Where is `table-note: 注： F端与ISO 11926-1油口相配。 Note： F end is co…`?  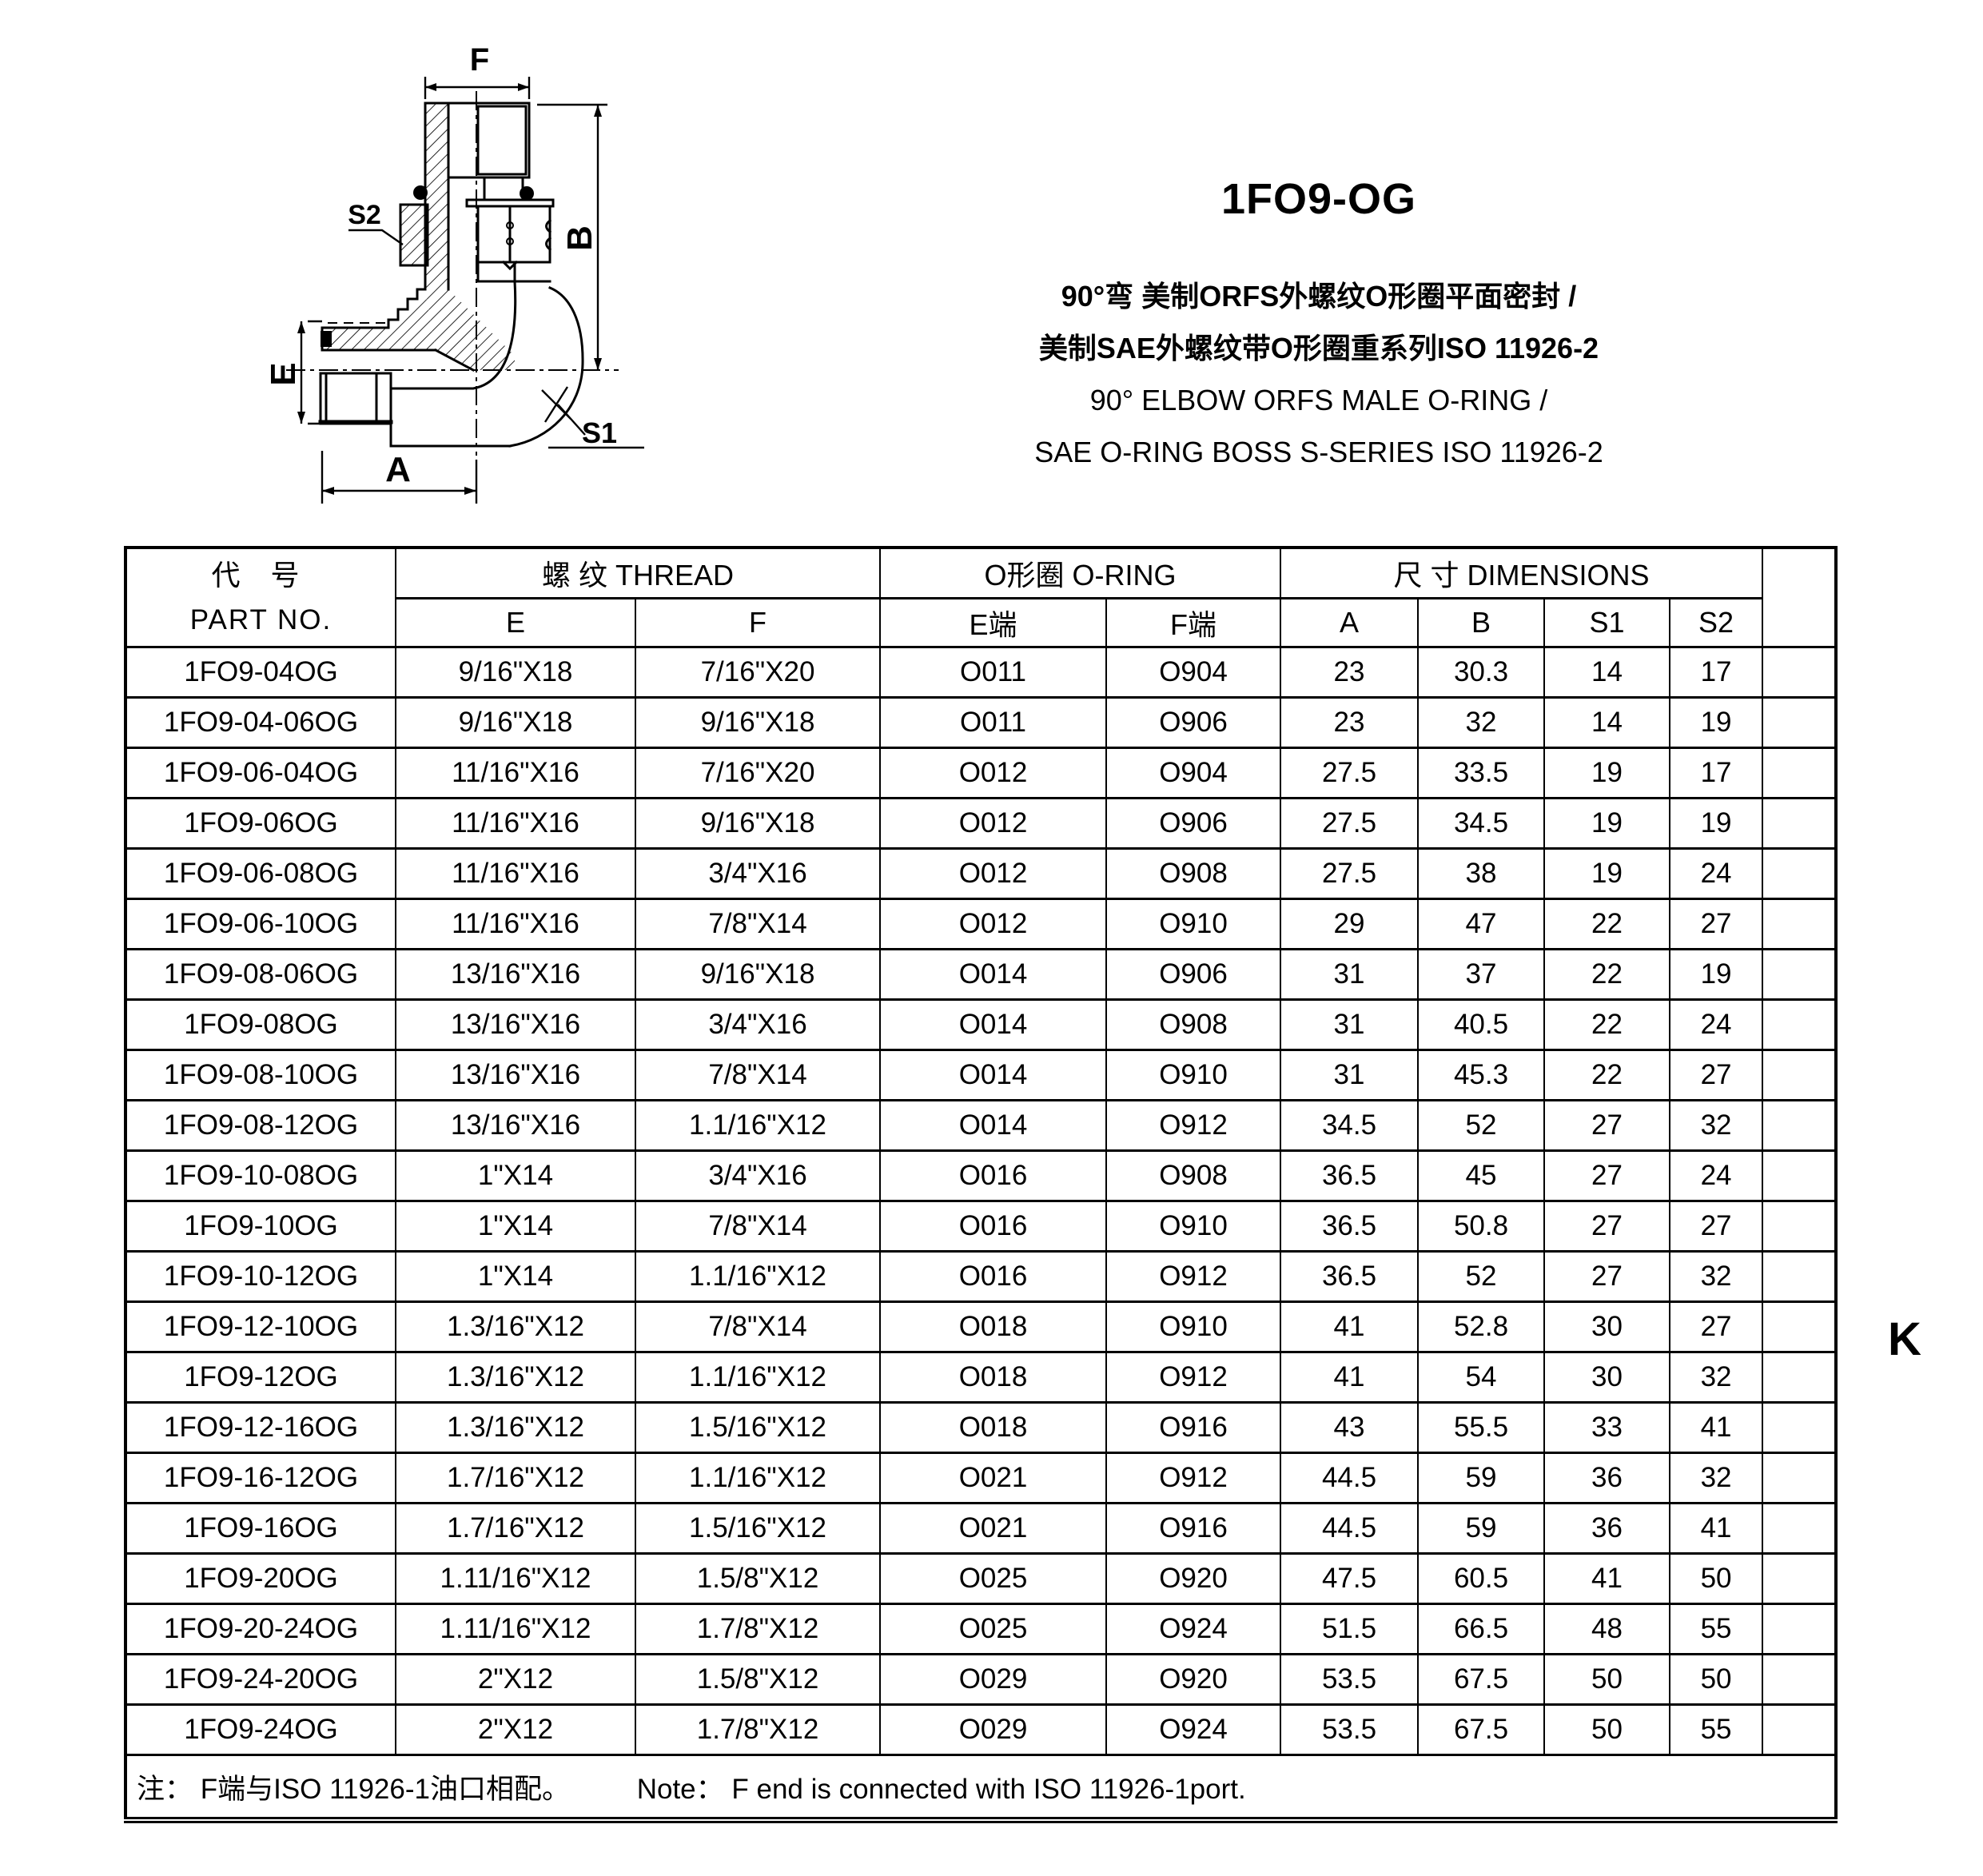
table-note: 注： F端与ISO 11926-1油口相配。 Note： F end is co… is located at coordinates (981, 1789).